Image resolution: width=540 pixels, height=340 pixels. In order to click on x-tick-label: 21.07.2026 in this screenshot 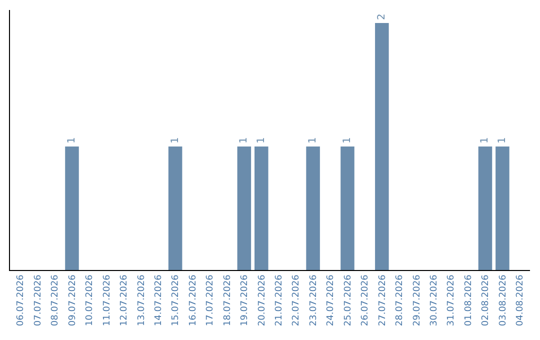, I will do `click(279, 300)`.